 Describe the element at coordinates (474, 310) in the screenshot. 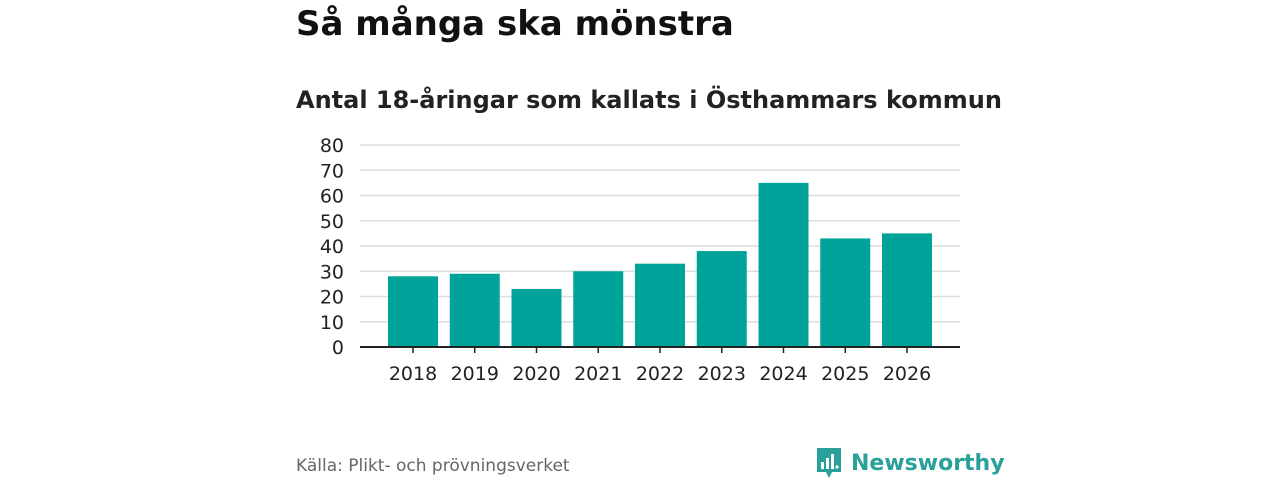

I see `bar-2019` at that location.